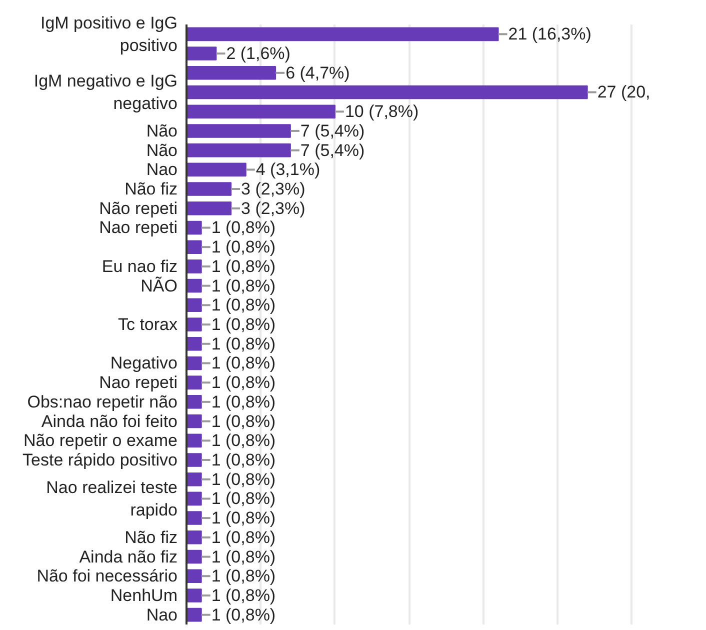  Describe the element at coordinates (107, 576) in the screenshot. I see `y-tick-label: Não foi necessário` at that location.